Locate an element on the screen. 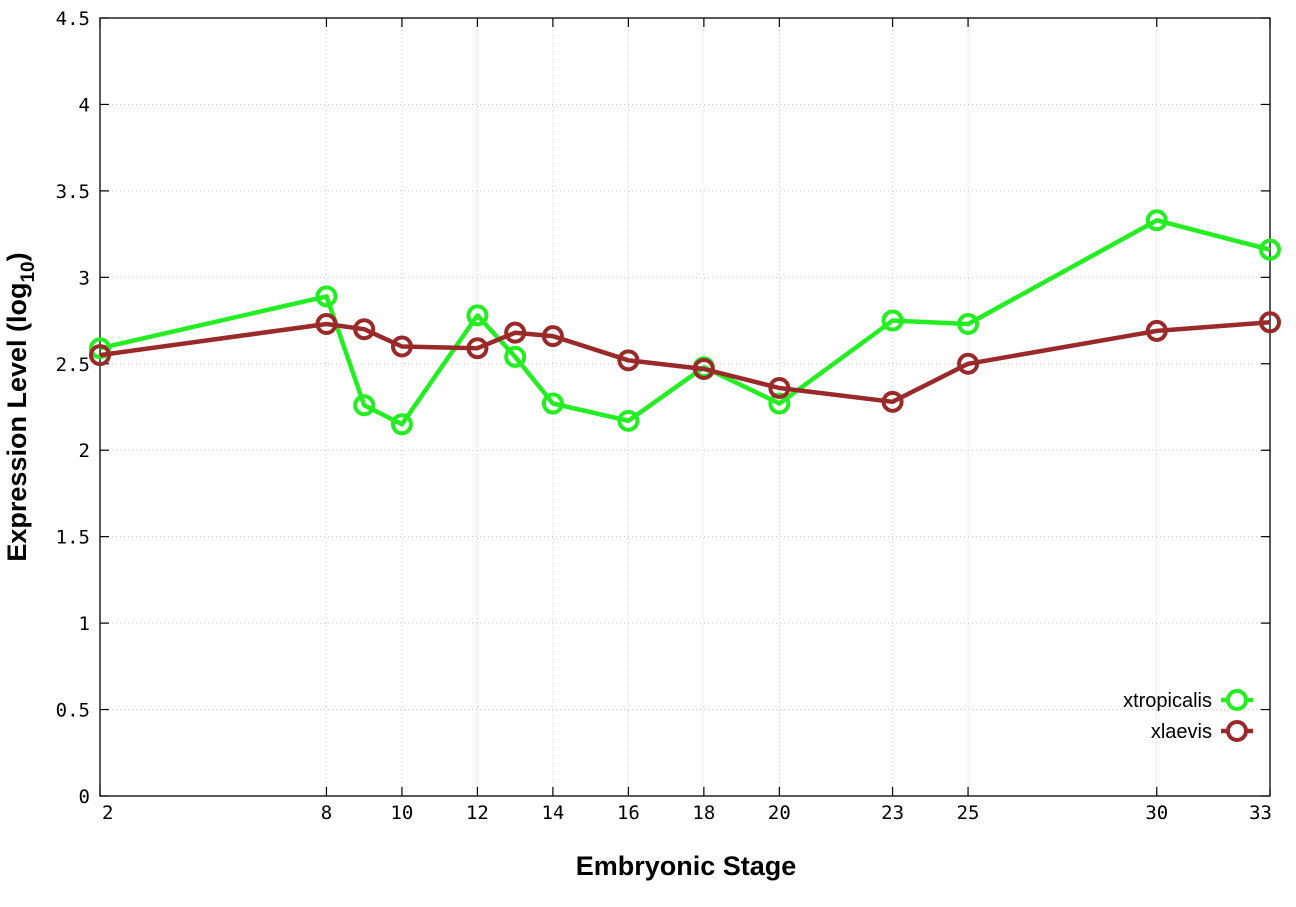 The width and height of the screenshot is (1296, 907). series-xlaevis is located at coordinates (685, 362).